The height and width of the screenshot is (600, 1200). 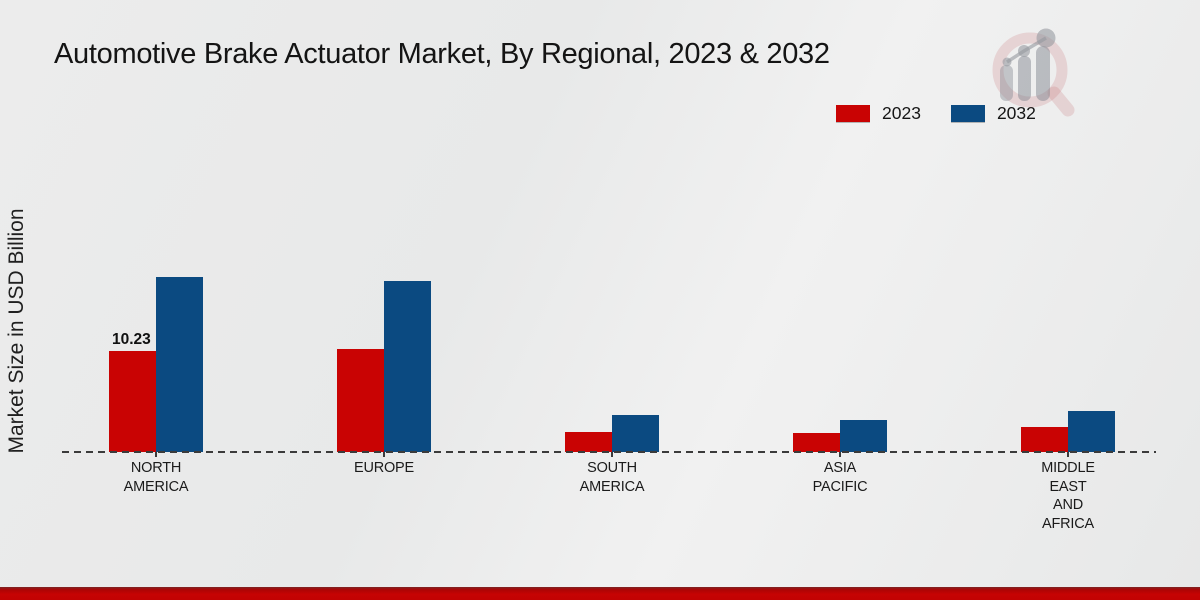 I want to click on legend-swatch-2023, so click(x=853, y=113).